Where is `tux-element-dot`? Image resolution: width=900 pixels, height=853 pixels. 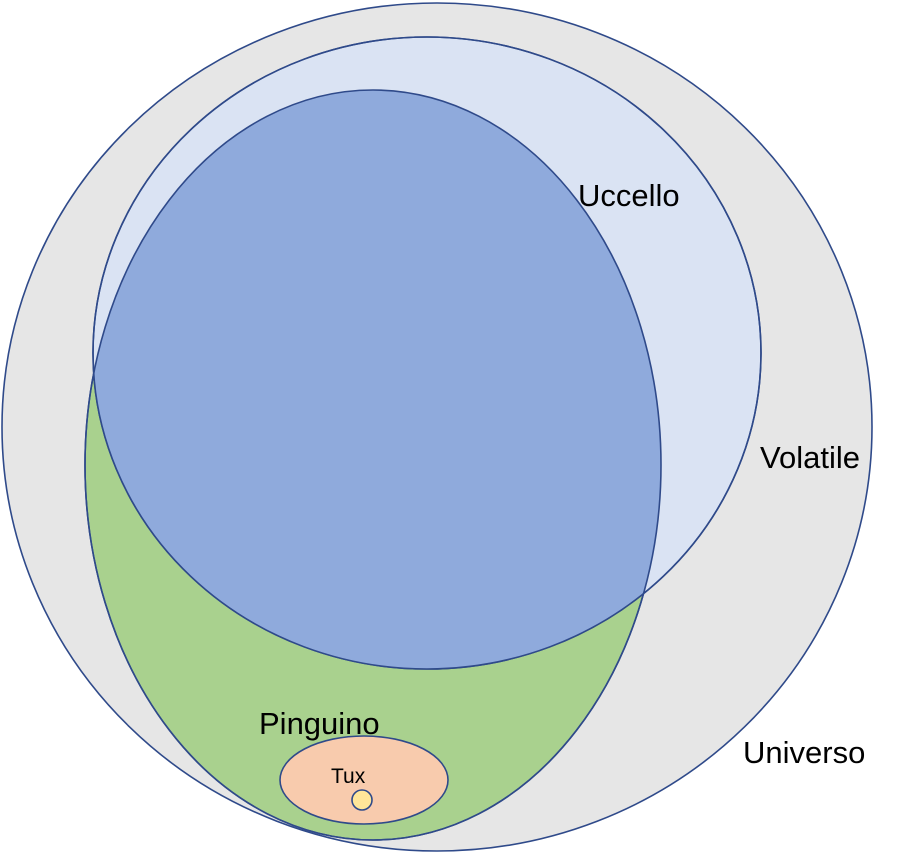 tux-element-dot is located at coordinates (362, 800).